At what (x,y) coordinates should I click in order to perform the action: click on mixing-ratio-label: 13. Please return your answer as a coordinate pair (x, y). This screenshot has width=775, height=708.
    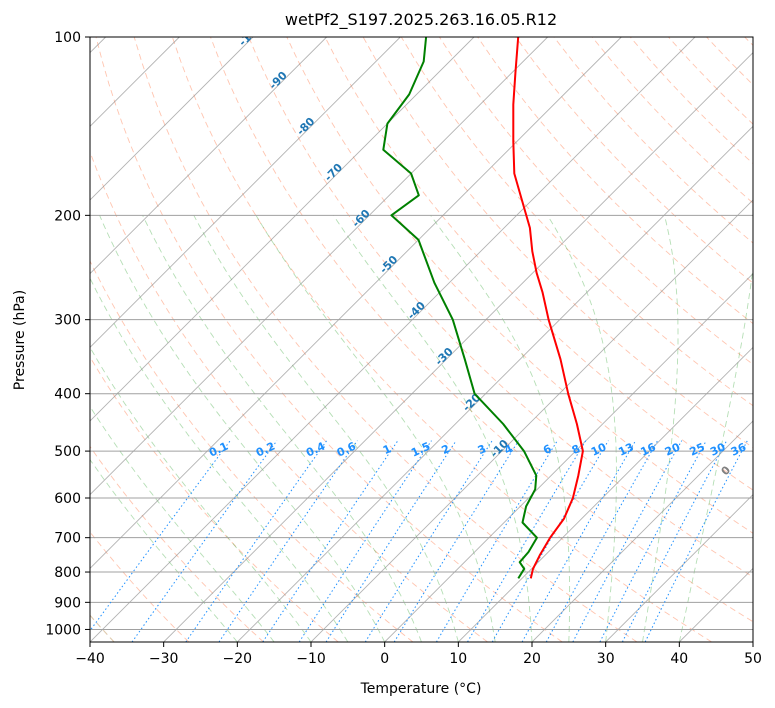
    Looking at the image, I should click on (625, 449).